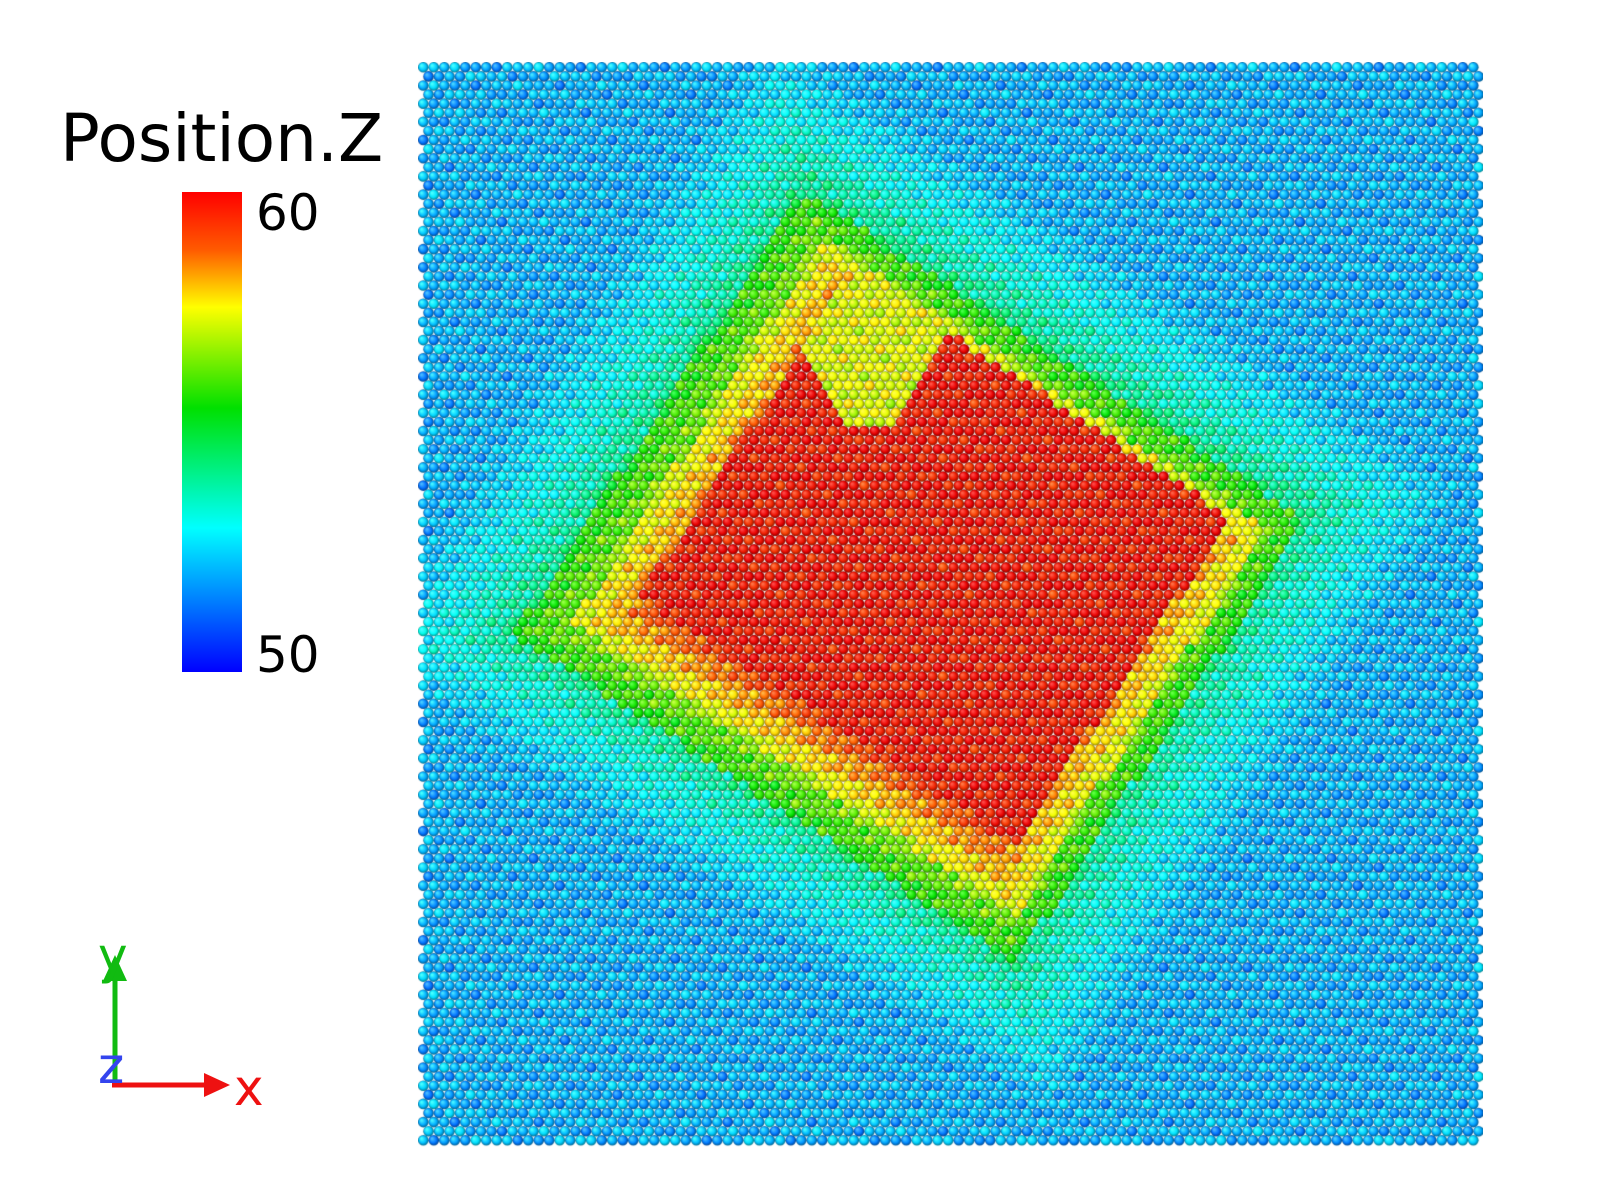 The height and width of the screenshot is (1200, 1600). What do you see at coordinates (249, 1087) in the screenshot?
I see `x-axis-label: x` at bounding box center [249, 1087].